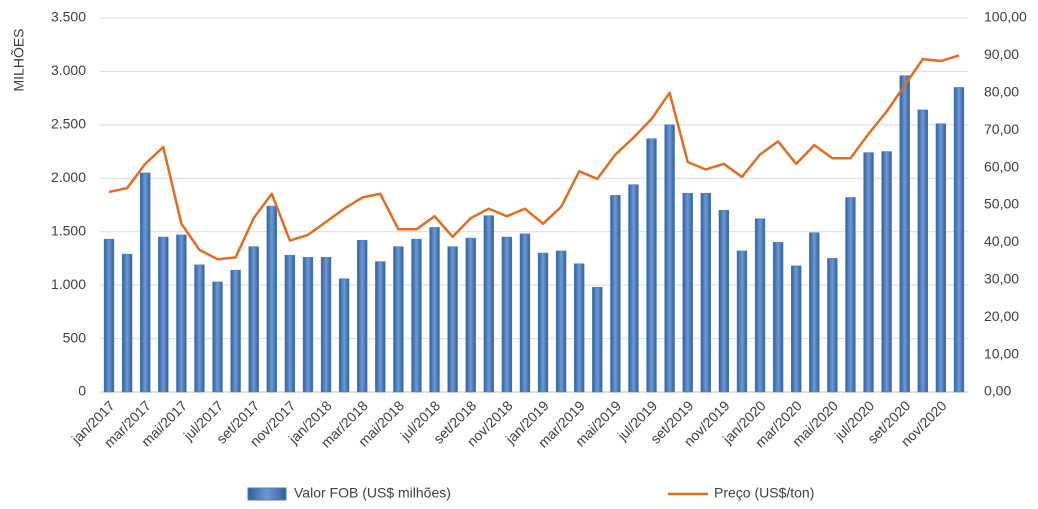 This screenshot has width=1038, height=509. I want to click on y-tick-label: 1.000, so click(68, 284).